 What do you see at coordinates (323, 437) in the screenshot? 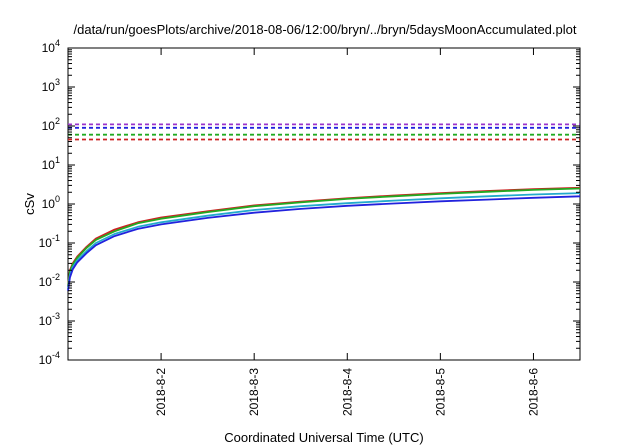
I see `x-axis-label: Coordinated Universal Time (UTC)` at bounding box center [323, 437].